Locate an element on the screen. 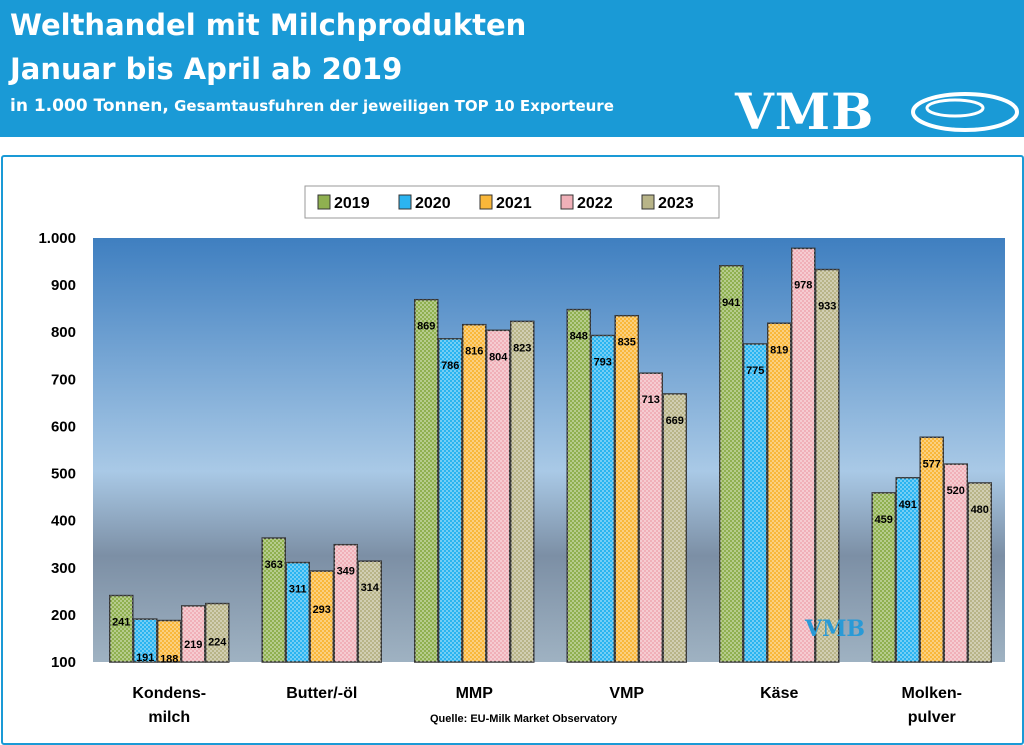  data-label: 577 is located at coordinates (932, 464).